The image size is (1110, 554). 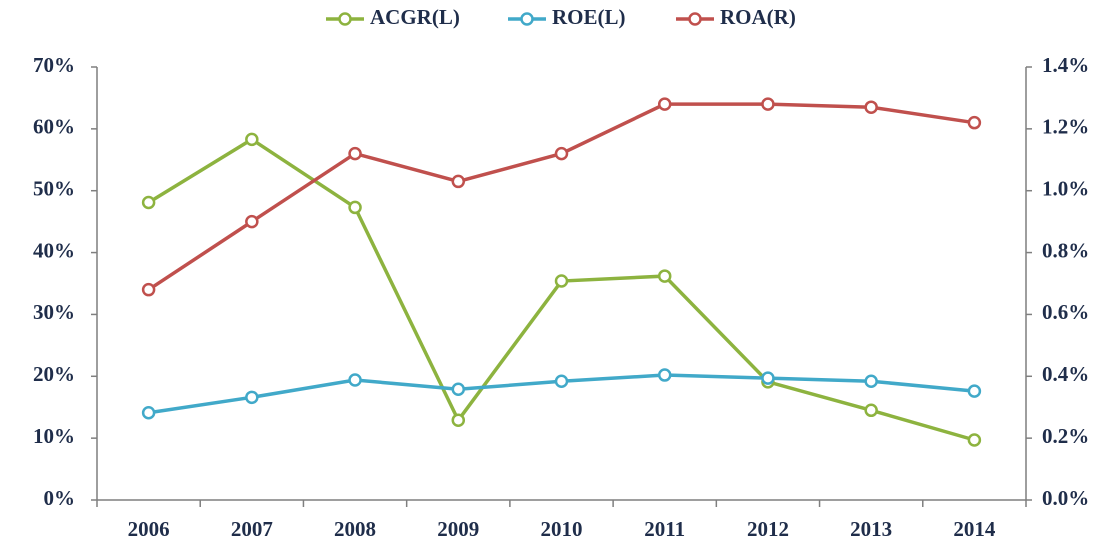 I want to click on legend-label: ROE(L), so click(x=589, y=17).